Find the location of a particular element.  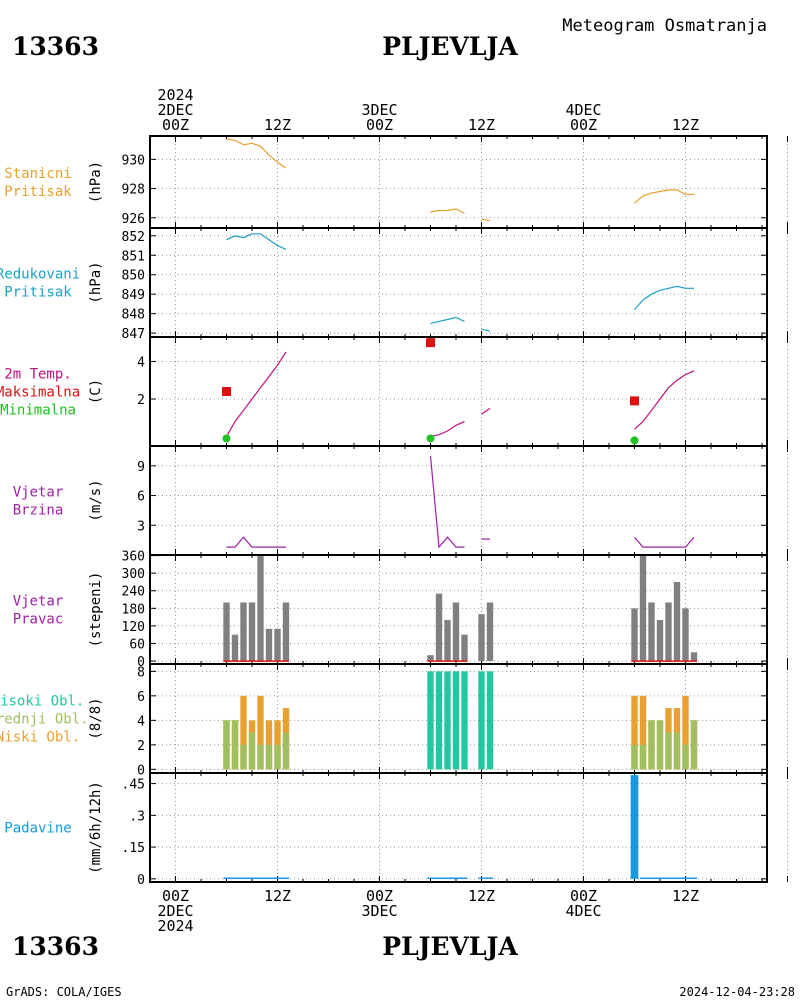

y-axis-label: (hPa) is located at coordinates (96, 182).